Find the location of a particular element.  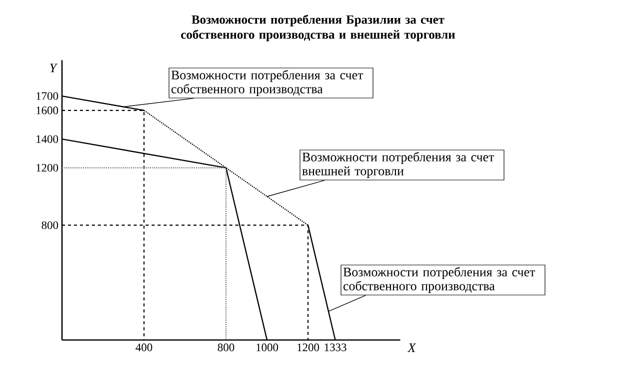

y-tick-label: 1600 is located at coordinates (47, 110).